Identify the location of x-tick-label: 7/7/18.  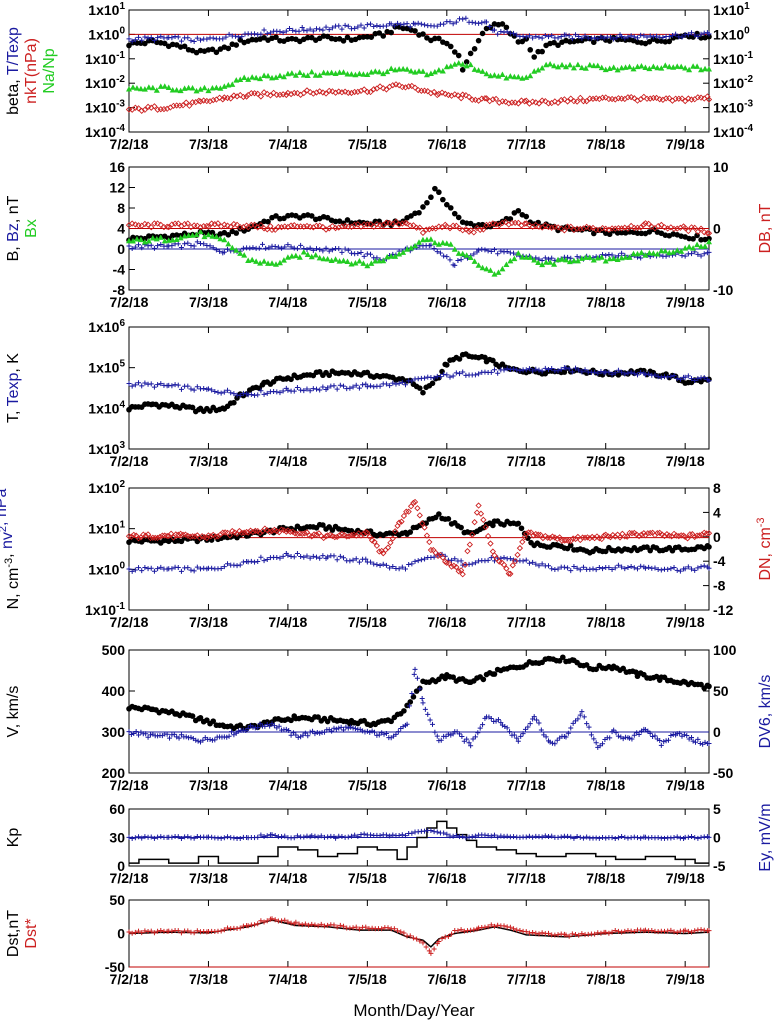
(526, 461).